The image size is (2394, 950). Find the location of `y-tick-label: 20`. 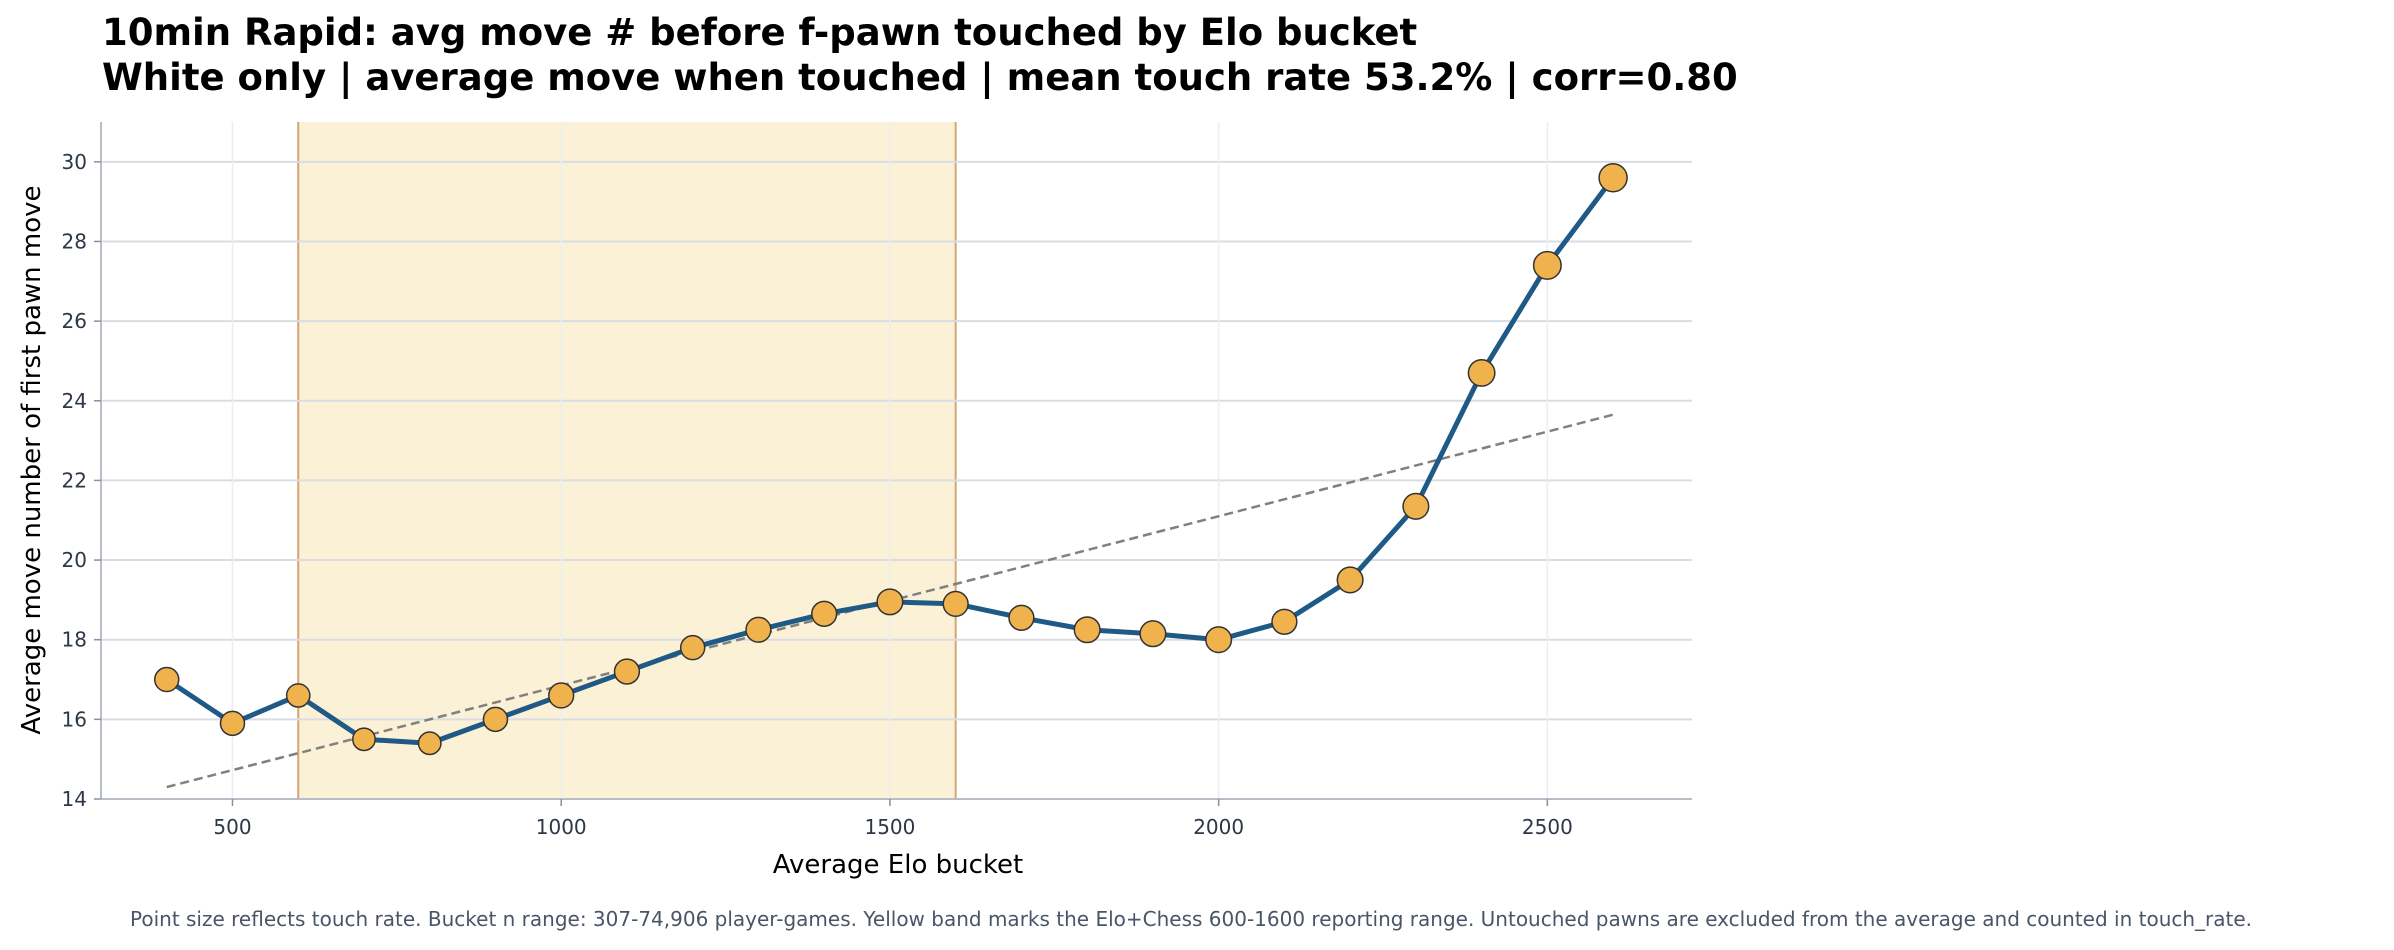

y-tick-label: 20 is located at coordinates (74, 560).